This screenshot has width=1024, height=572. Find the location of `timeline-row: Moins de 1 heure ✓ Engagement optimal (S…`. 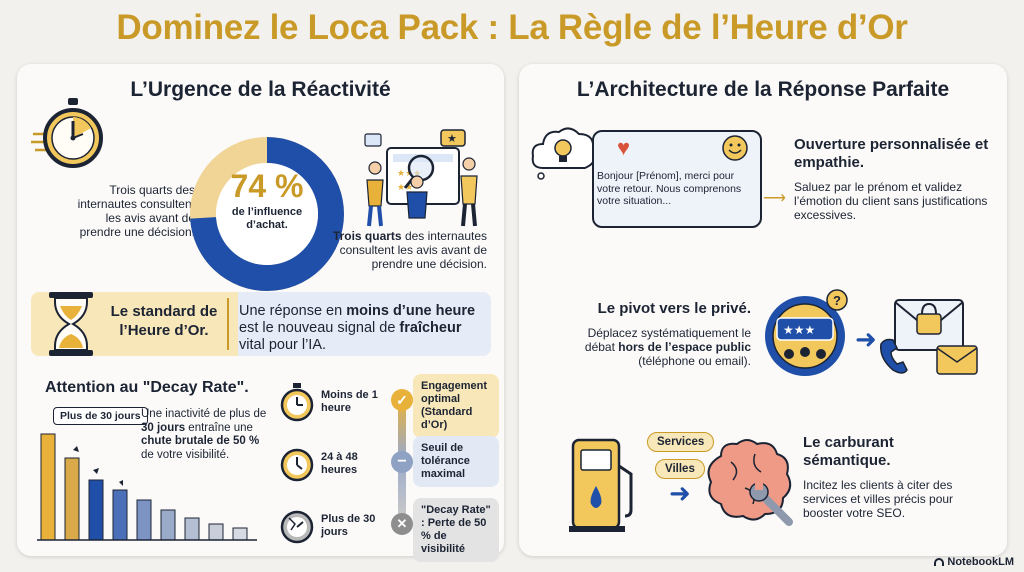

timeline-row: Moins de 1 heure ✓ Engagement optimal (S… is located at coordinates (387, 406).